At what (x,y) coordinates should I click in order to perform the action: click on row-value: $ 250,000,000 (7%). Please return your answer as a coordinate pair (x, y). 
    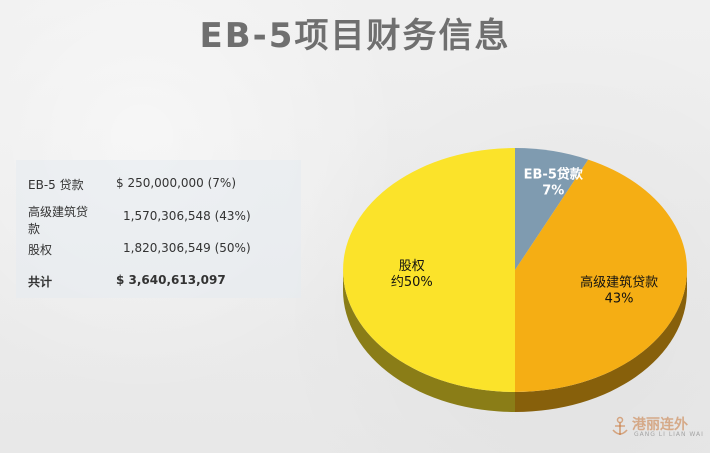
    Looking at the image, I should click on (176, 183).